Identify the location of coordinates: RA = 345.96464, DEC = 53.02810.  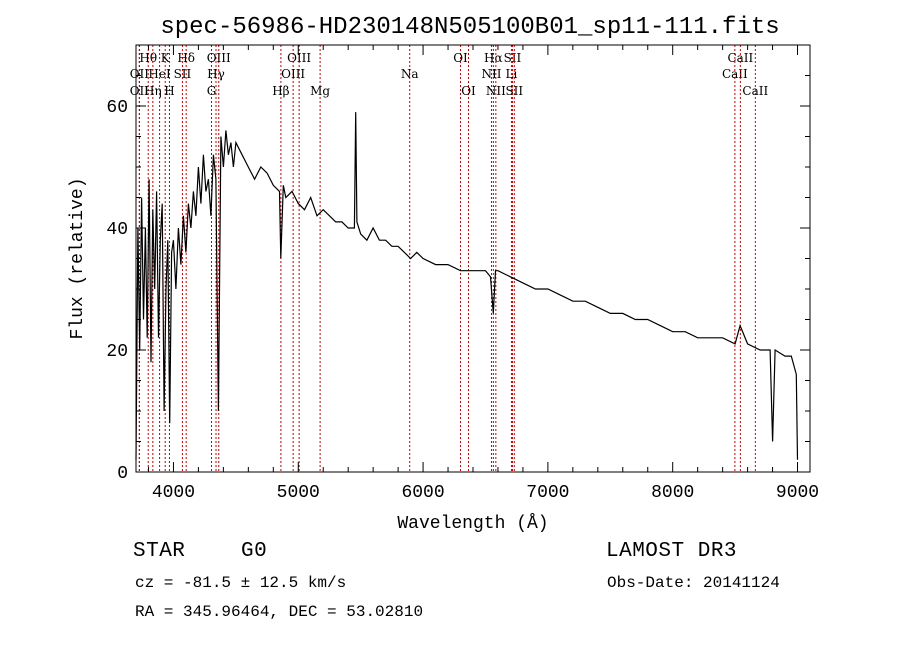
(279, 612).